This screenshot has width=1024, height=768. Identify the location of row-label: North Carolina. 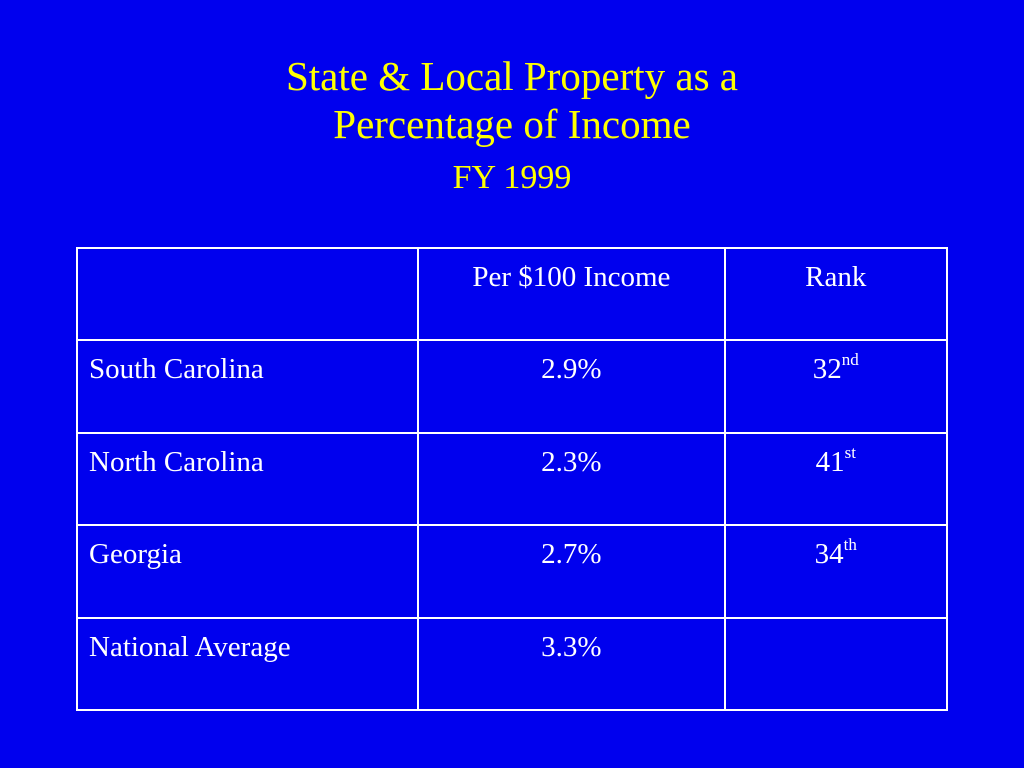
(247, 479).